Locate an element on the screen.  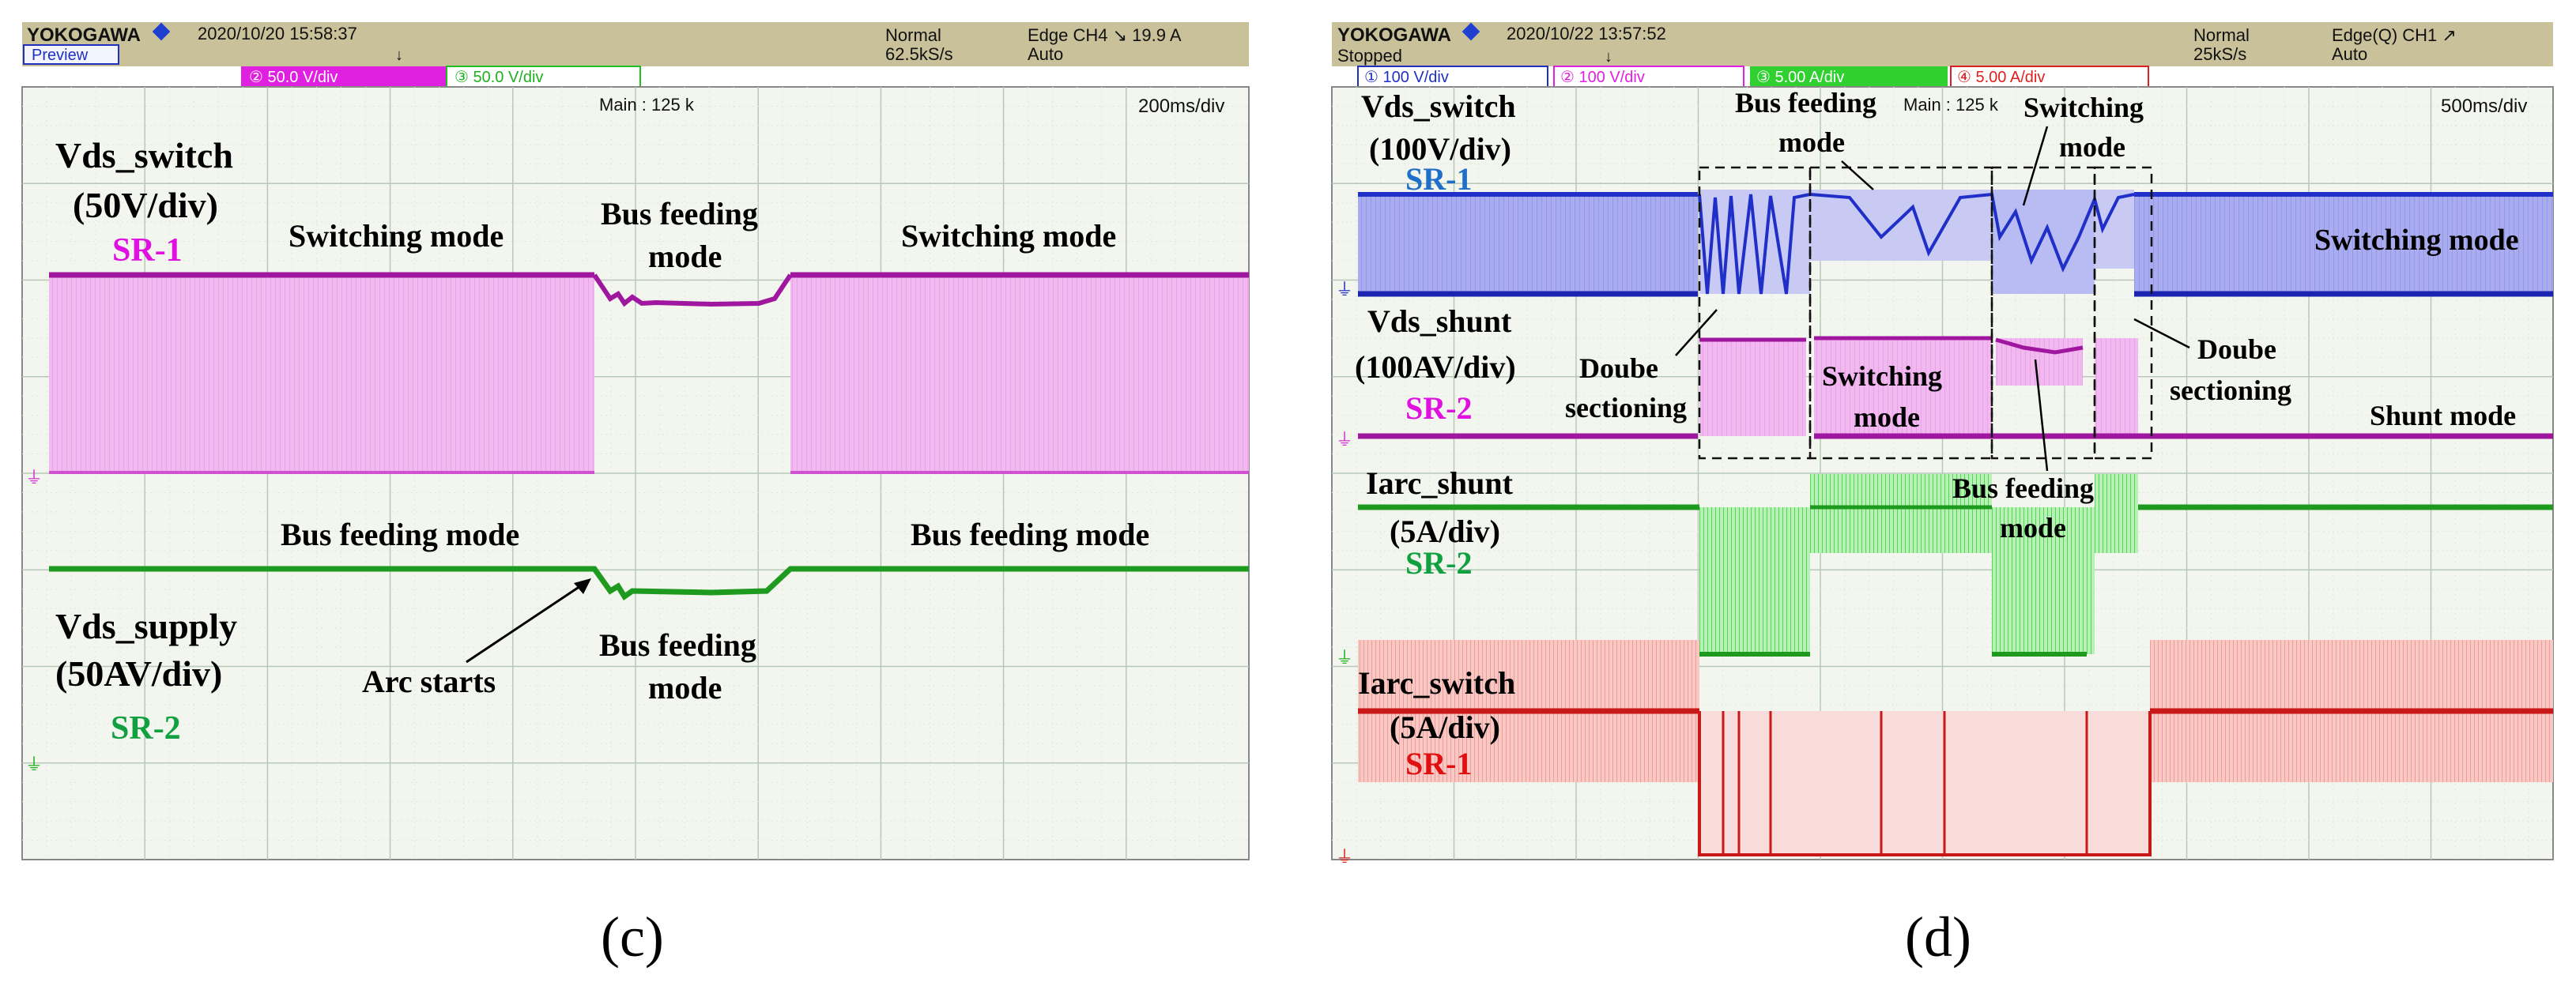
box-switching-top-d is located at coordinates (1900, 313).